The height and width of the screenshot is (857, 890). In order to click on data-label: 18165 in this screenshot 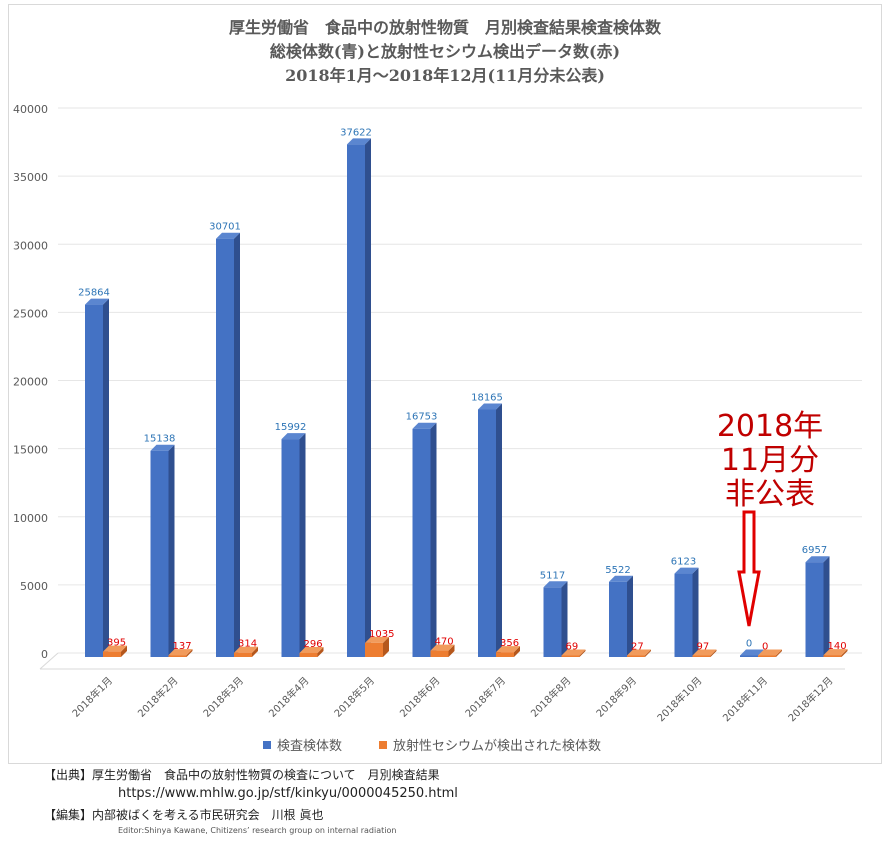, I will do `click(487, 398)`.